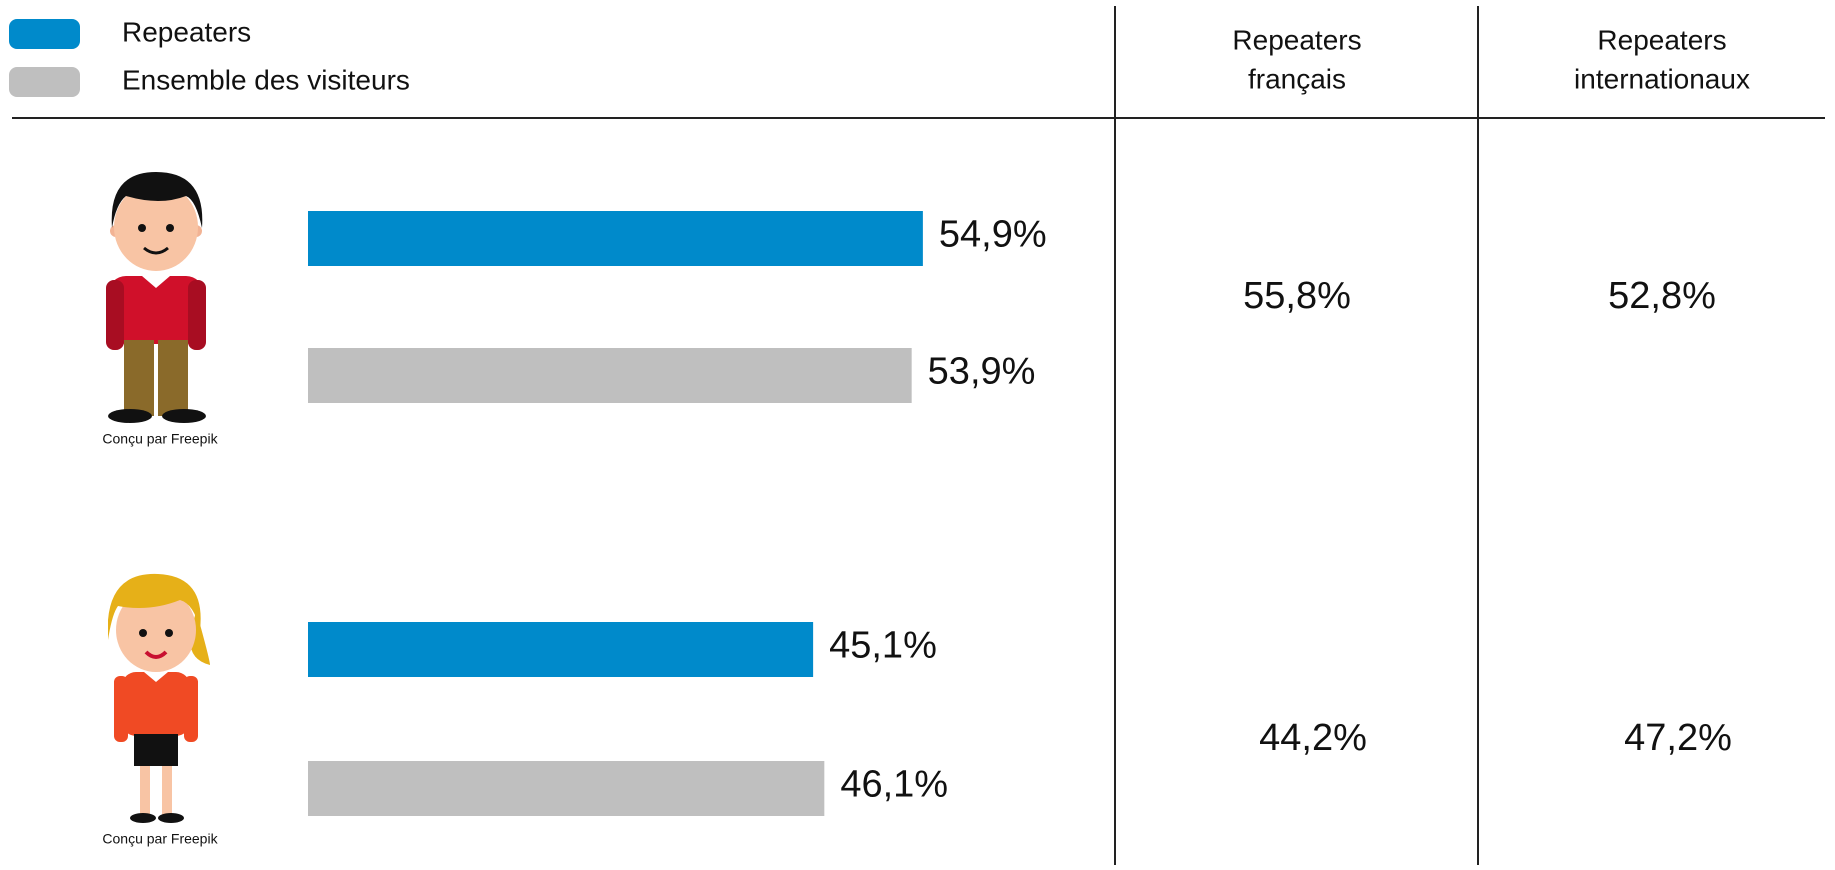 This screenshot has width=1835, height=870. Describe the element at coordinates (159, 698) in the screenshot. I see `woman-icon` at that location.